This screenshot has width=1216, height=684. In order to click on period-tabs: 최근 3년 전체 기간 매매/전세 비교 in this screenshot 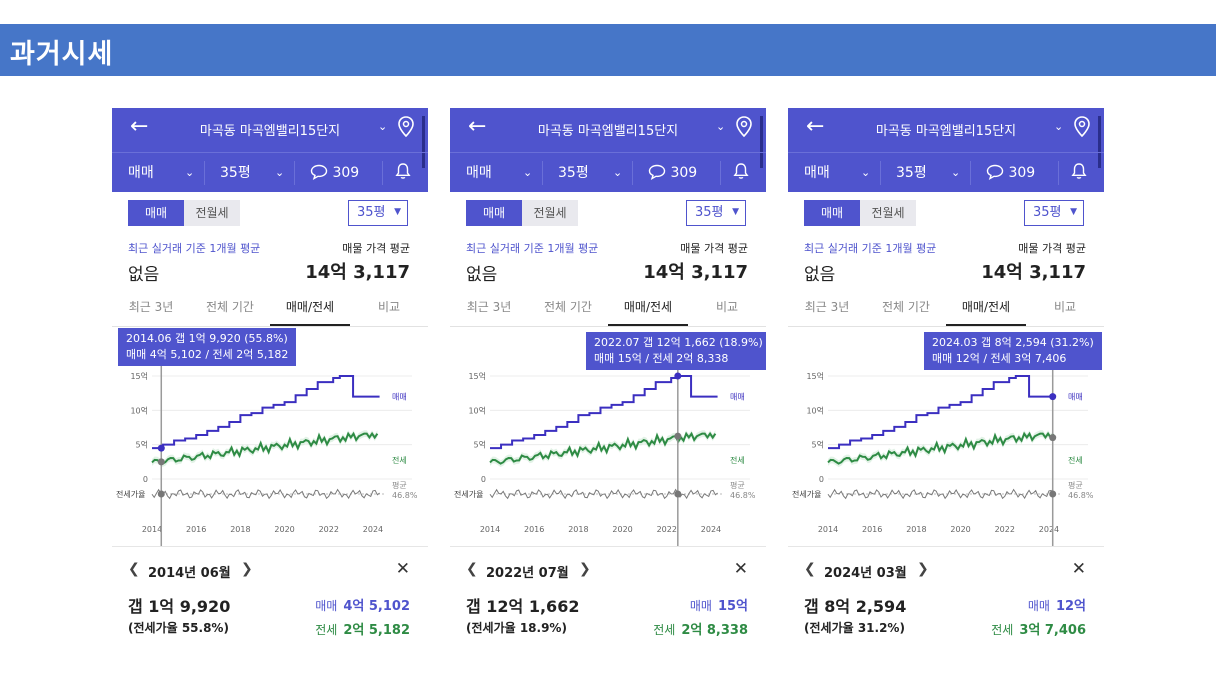, I will do `click(608, 310)`.